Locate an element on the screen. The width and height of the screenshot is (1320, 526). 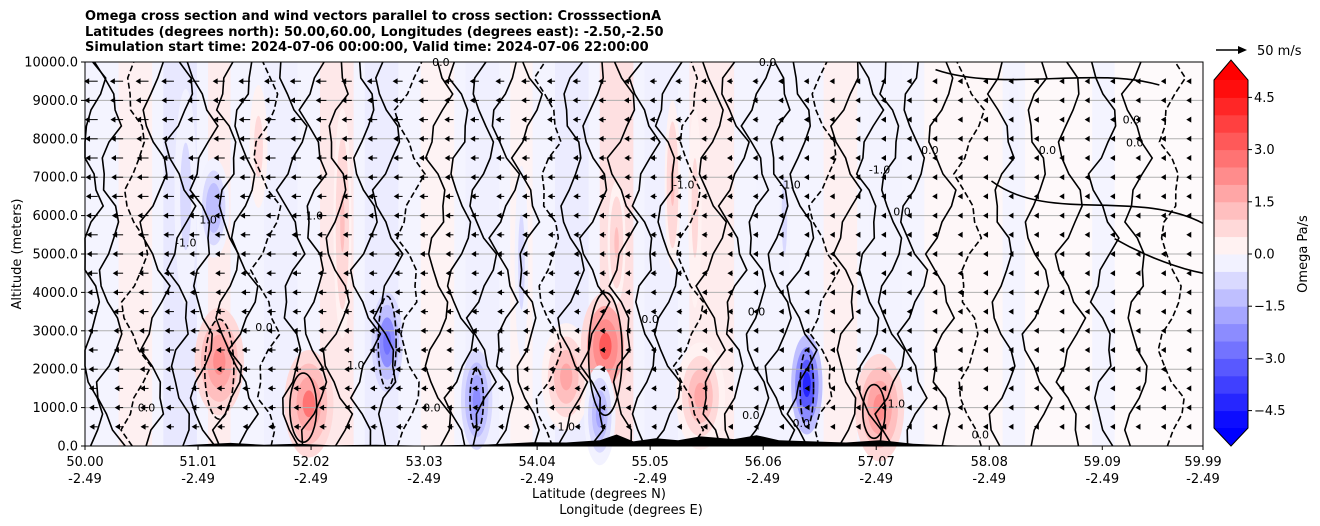
colorbar-tick-label: 3.0 is located at coordinates (1264, 150).